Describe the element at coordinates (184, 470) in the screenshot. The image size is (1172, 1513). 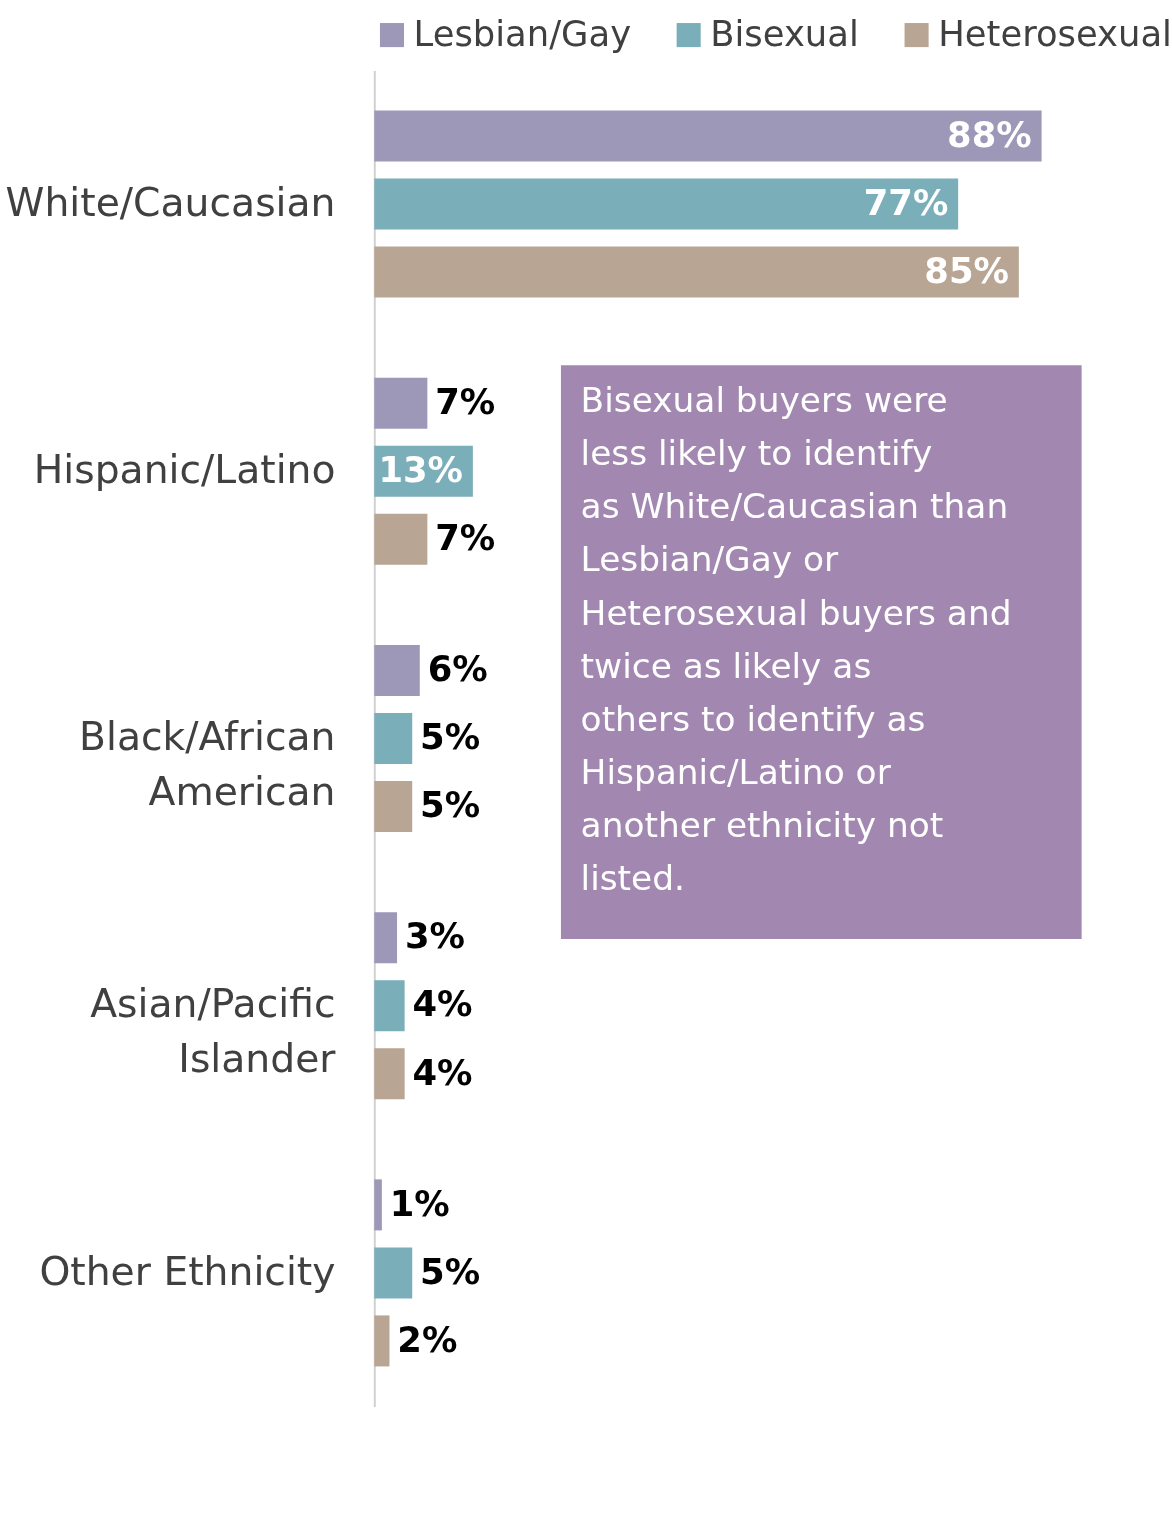
I see `y-tick-label: Hispanic/Latino` at that location.